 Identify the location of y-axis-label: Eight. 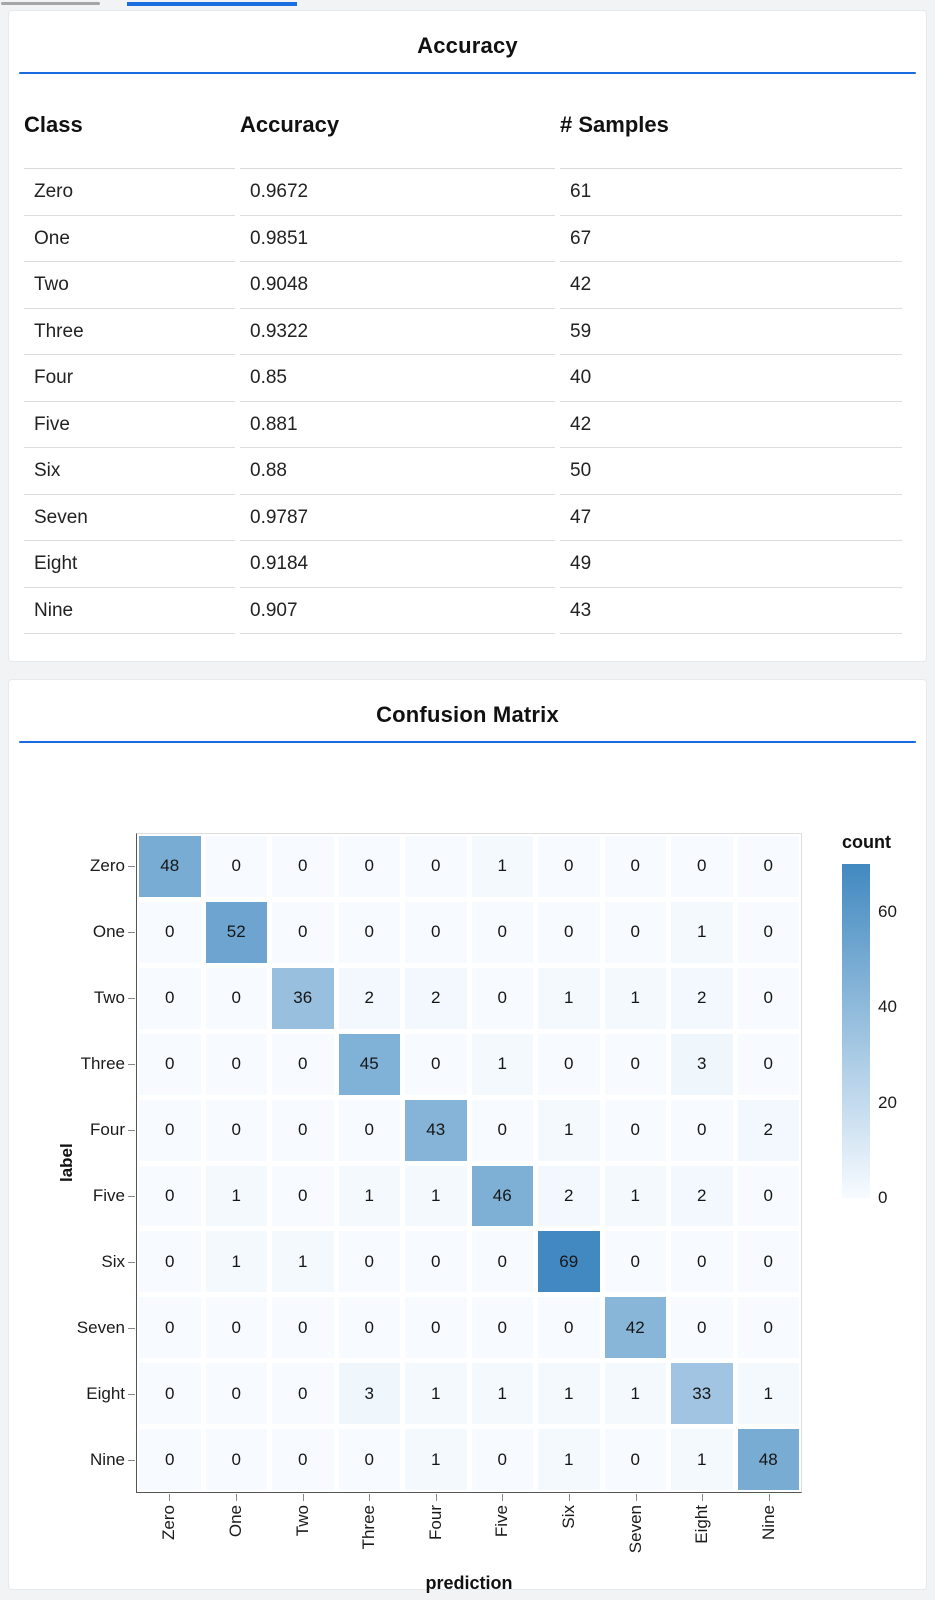
(105, 1393).